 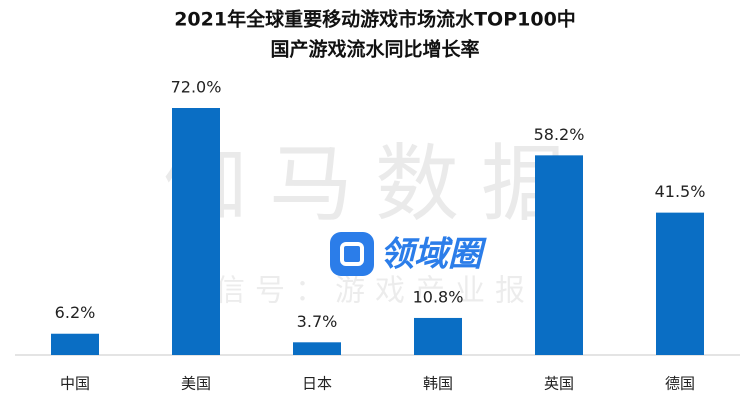 What do you see at coordinates (433, 255) in the screenshot?
I see `watermark: 领域圈` at bounding box center [433, 255].